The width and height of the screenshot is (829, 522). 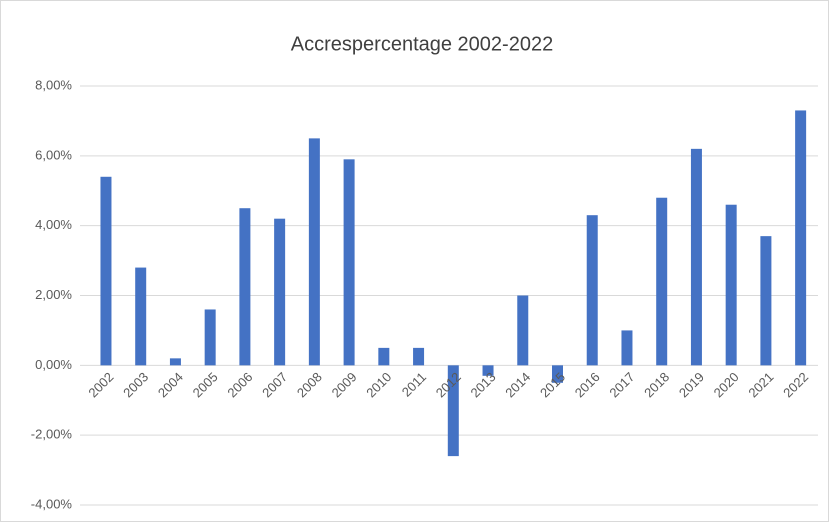 I want to click on y-tick-label: 0,00%, so click(x=53, y=364).